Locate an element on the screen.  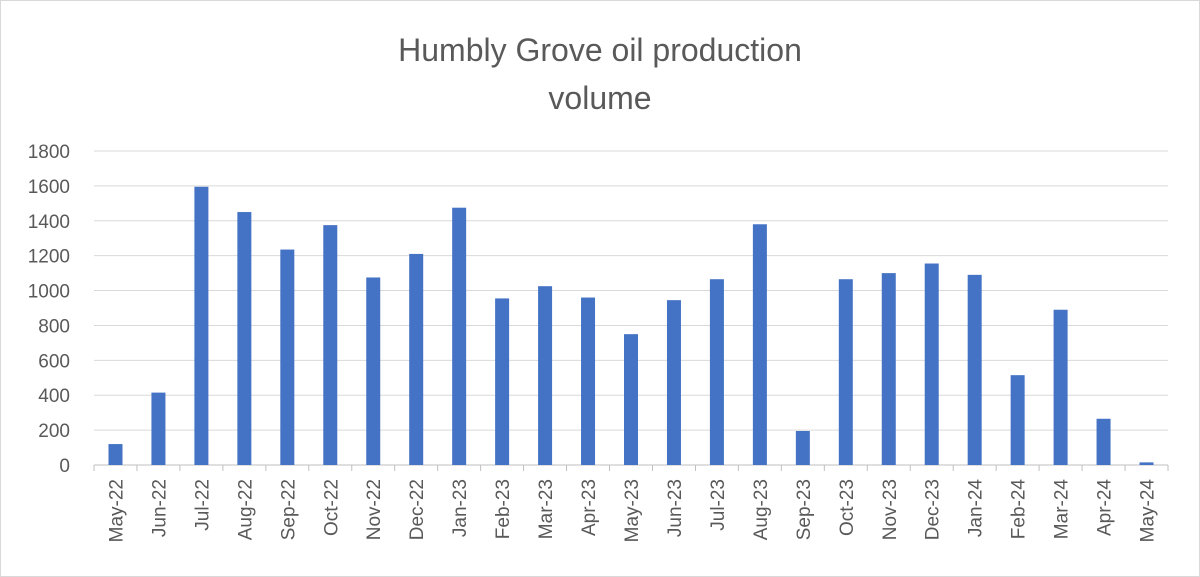
x-tick-label: May-24 is located at coordinates (1148, 511).